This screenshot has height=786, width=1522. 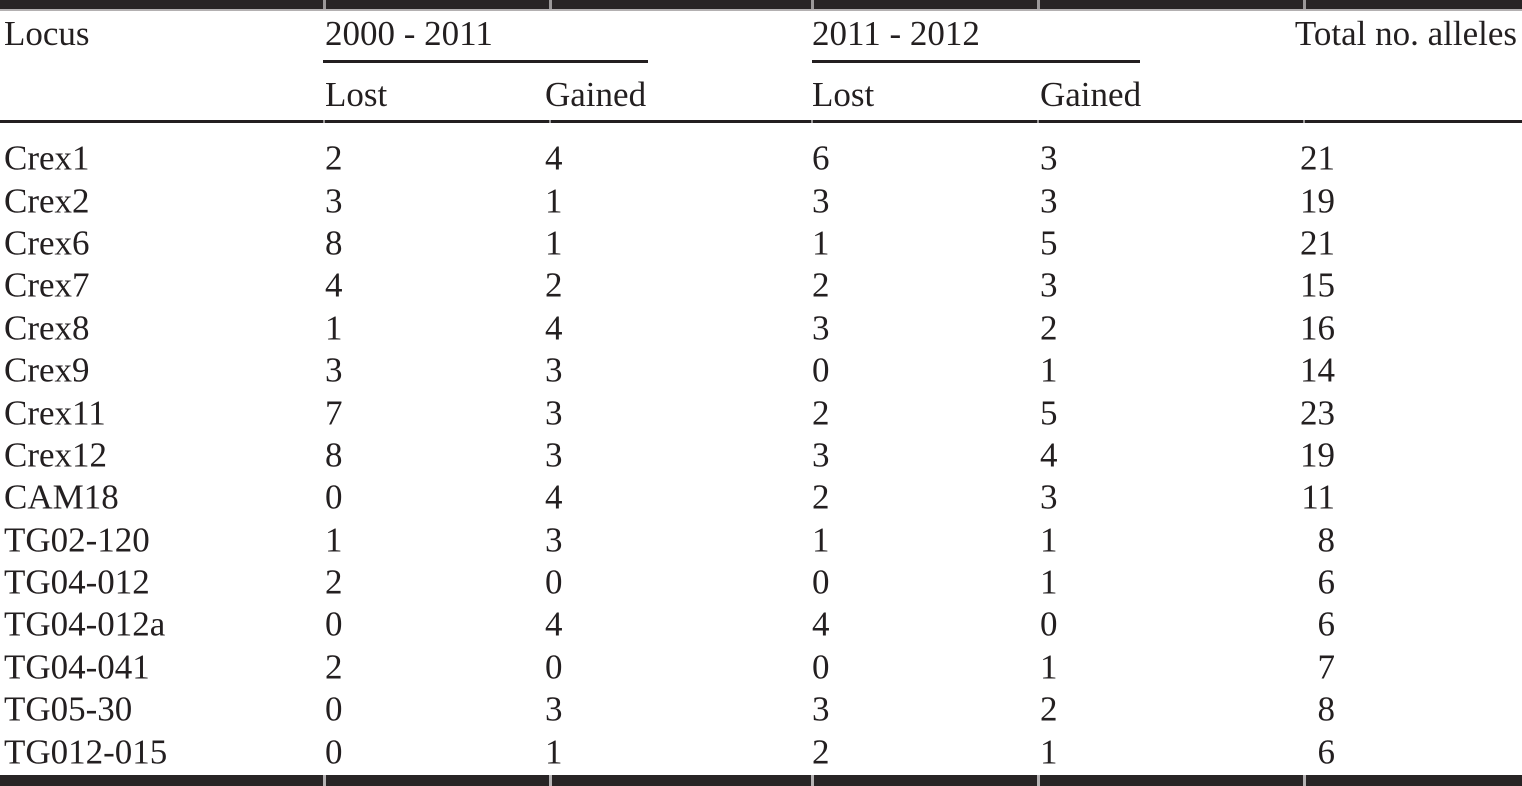 I want to click on period2-lost-cell: 4, so click(x=821, y=624).